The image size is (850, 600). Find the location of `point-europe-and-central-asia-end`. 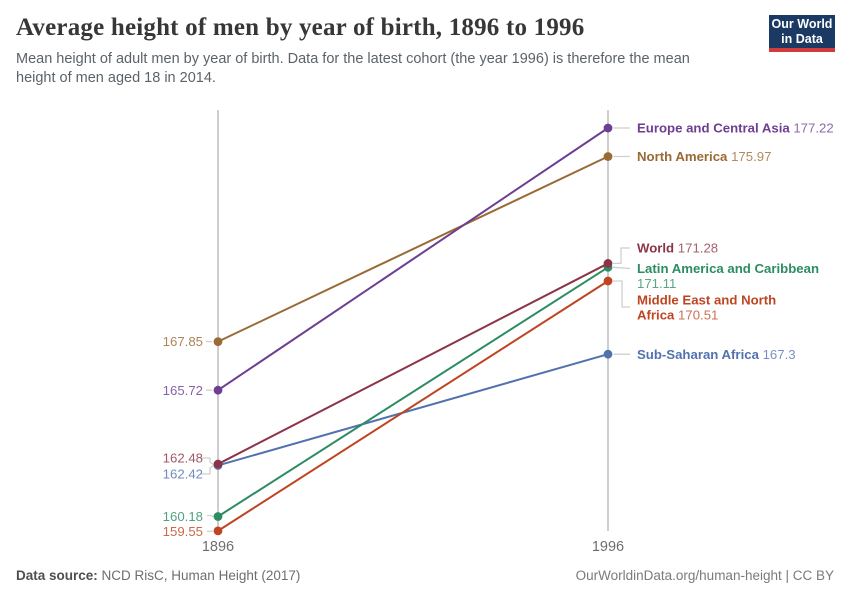

point-europe-and-central-asia-end is located at coordinates (608, 128).